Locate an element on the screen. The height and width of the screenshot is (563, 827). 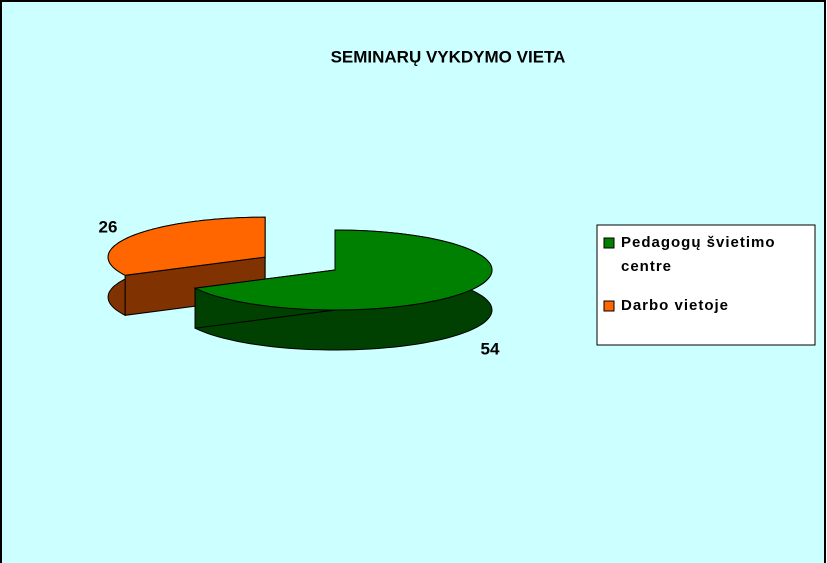
pie-slice is located at coordinates (343, 290).